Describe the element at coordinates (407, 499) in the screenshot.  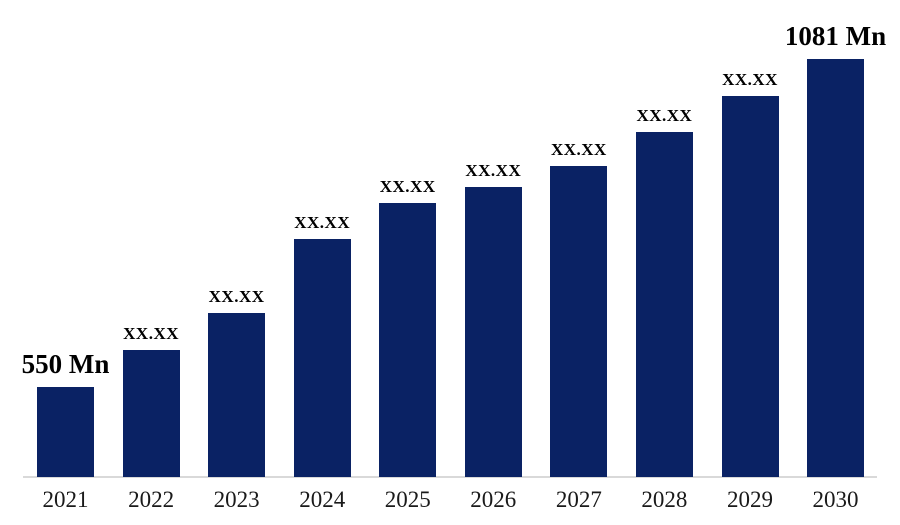
I see `x-tick-label-2025: 2025` at that location.